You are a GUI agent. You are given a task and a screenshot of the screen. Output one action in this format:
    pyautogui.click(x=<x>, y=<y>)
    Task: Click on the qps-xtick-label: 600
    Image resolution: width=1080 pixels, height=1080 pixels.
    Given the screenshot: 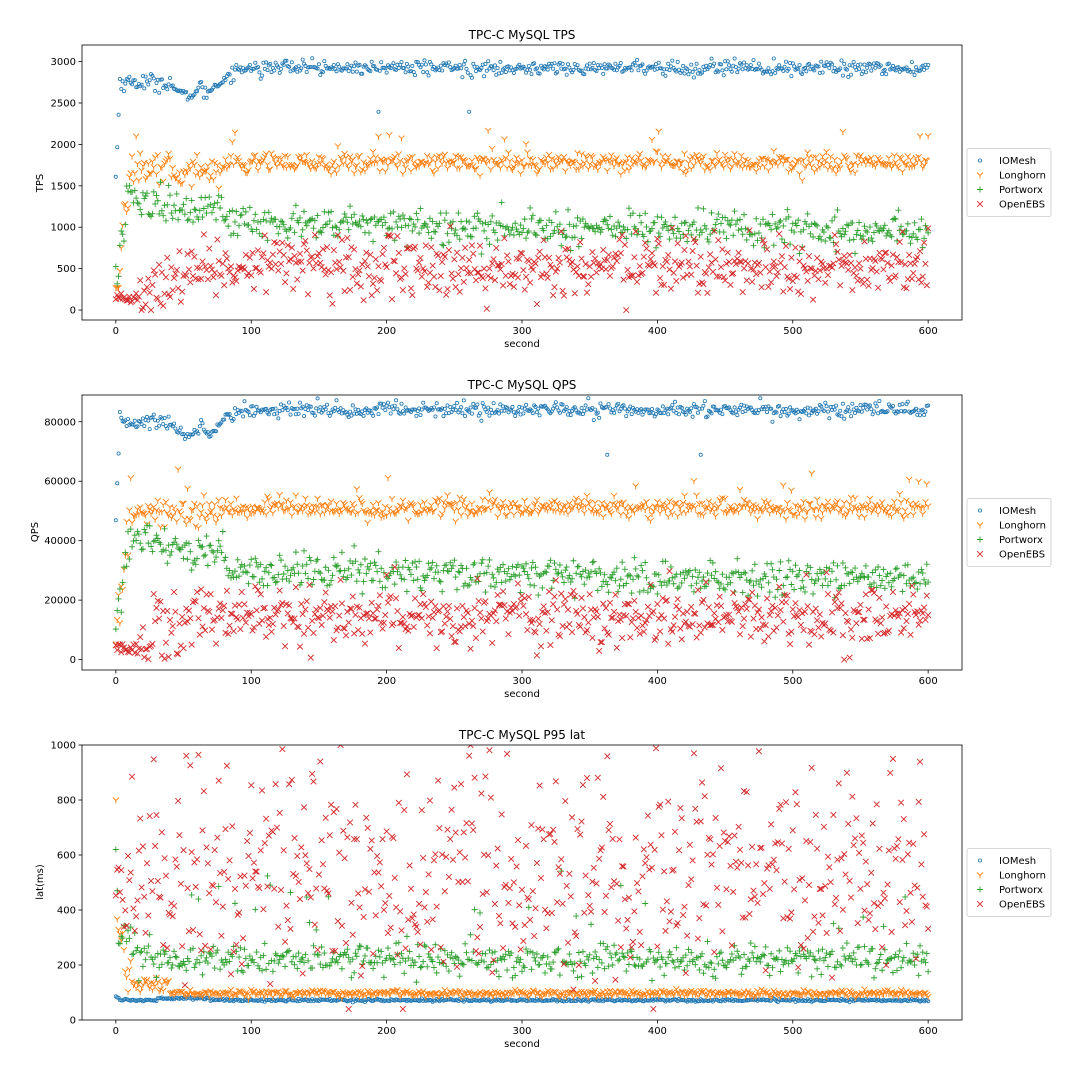 What is the action you would take?
    pyautogui.click(x=928, y=681)
    